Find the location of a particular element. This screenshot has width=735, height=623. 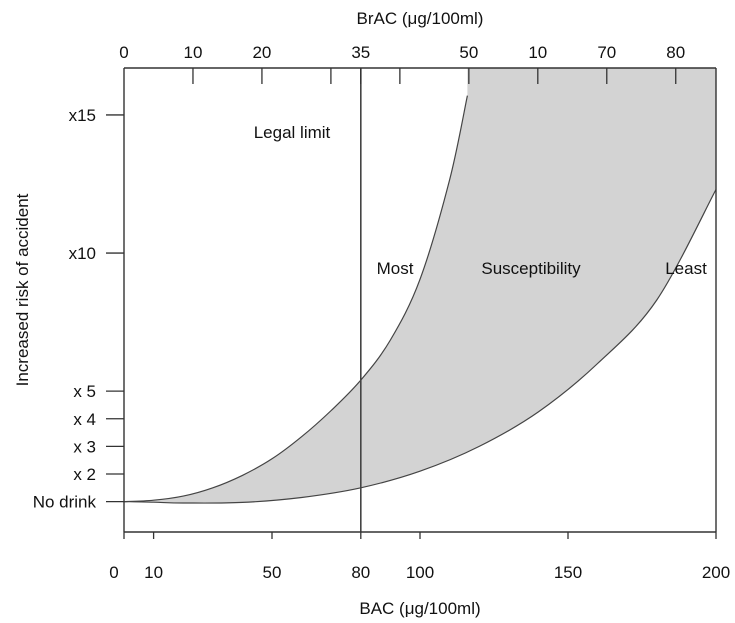

x-tick-label: 0 is located at coordinates (113, 572).